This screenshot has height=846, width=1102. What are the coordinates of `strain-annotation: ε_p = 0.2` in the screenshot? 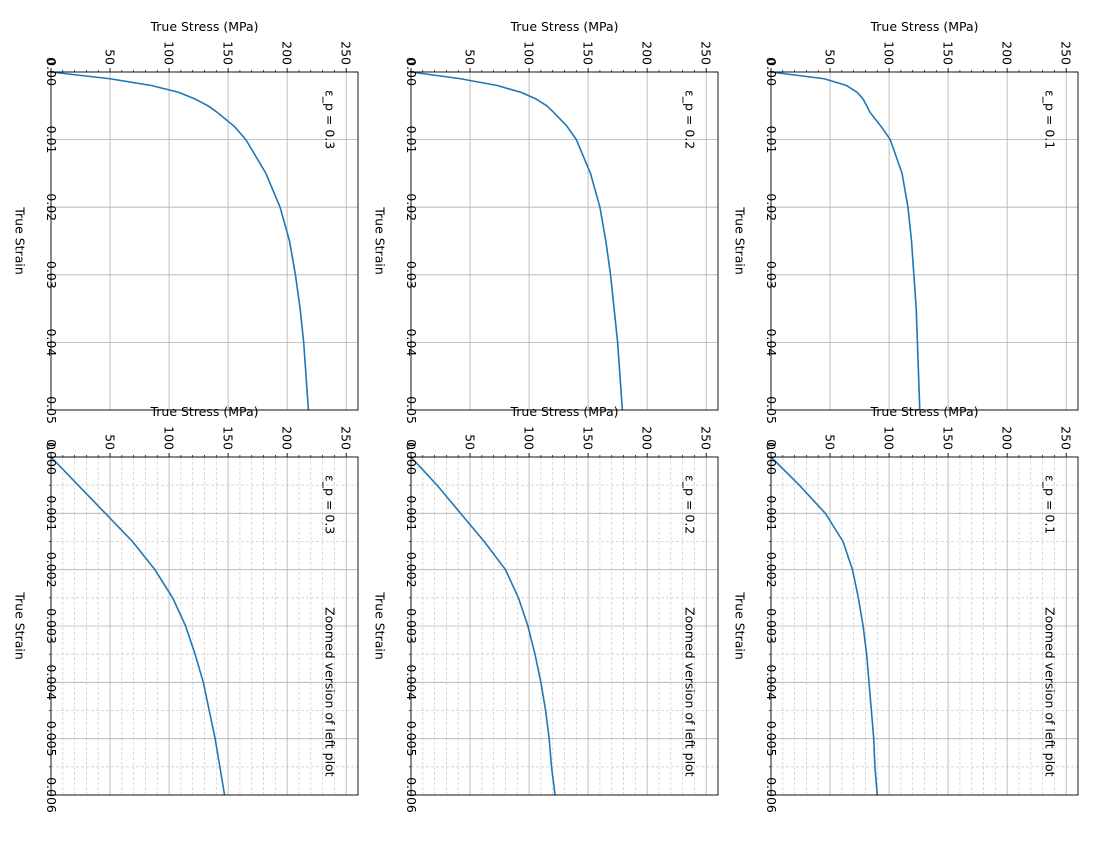 It's located at (690, 119).